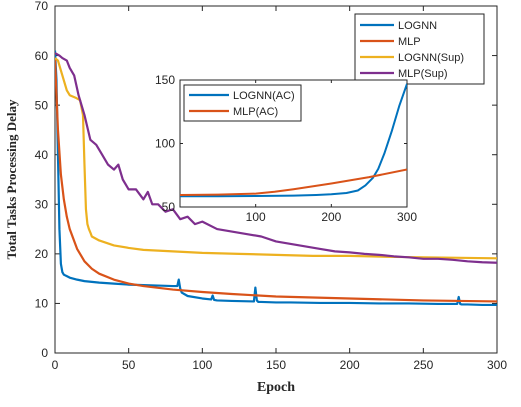 The height and width of the screenshot is (407, 521). What do you see at coordinates (256, 217) in the screenshot?
I see `inset-x-tick-label: 100` at bounding box center [256, 217].